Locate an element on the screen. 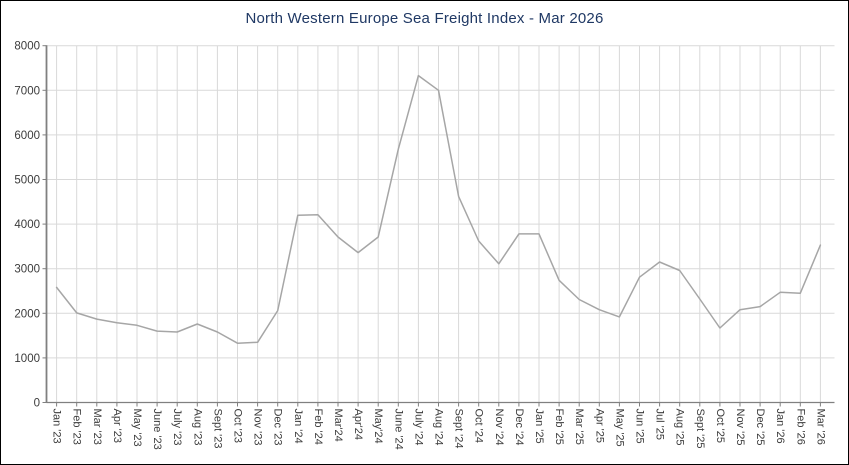 The height and width of the screenshot is (465, 849). x-axis-label: Dec '24 is located at coordinates (519, 427).